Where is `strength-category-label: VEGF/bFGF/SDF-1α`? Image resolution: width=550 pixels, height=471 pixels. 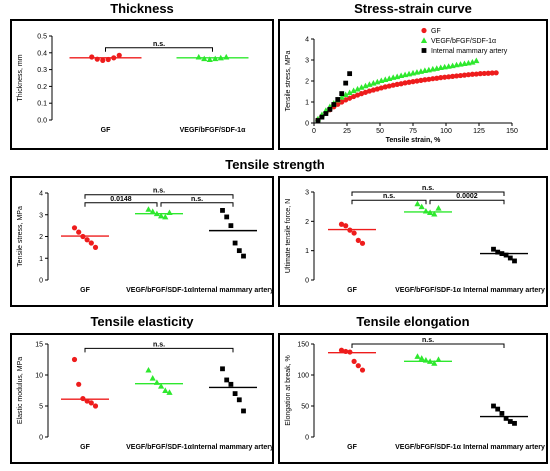
strength-category-label: VEGF/bFGF/SDF-1α is located at coordinates (159, 290).